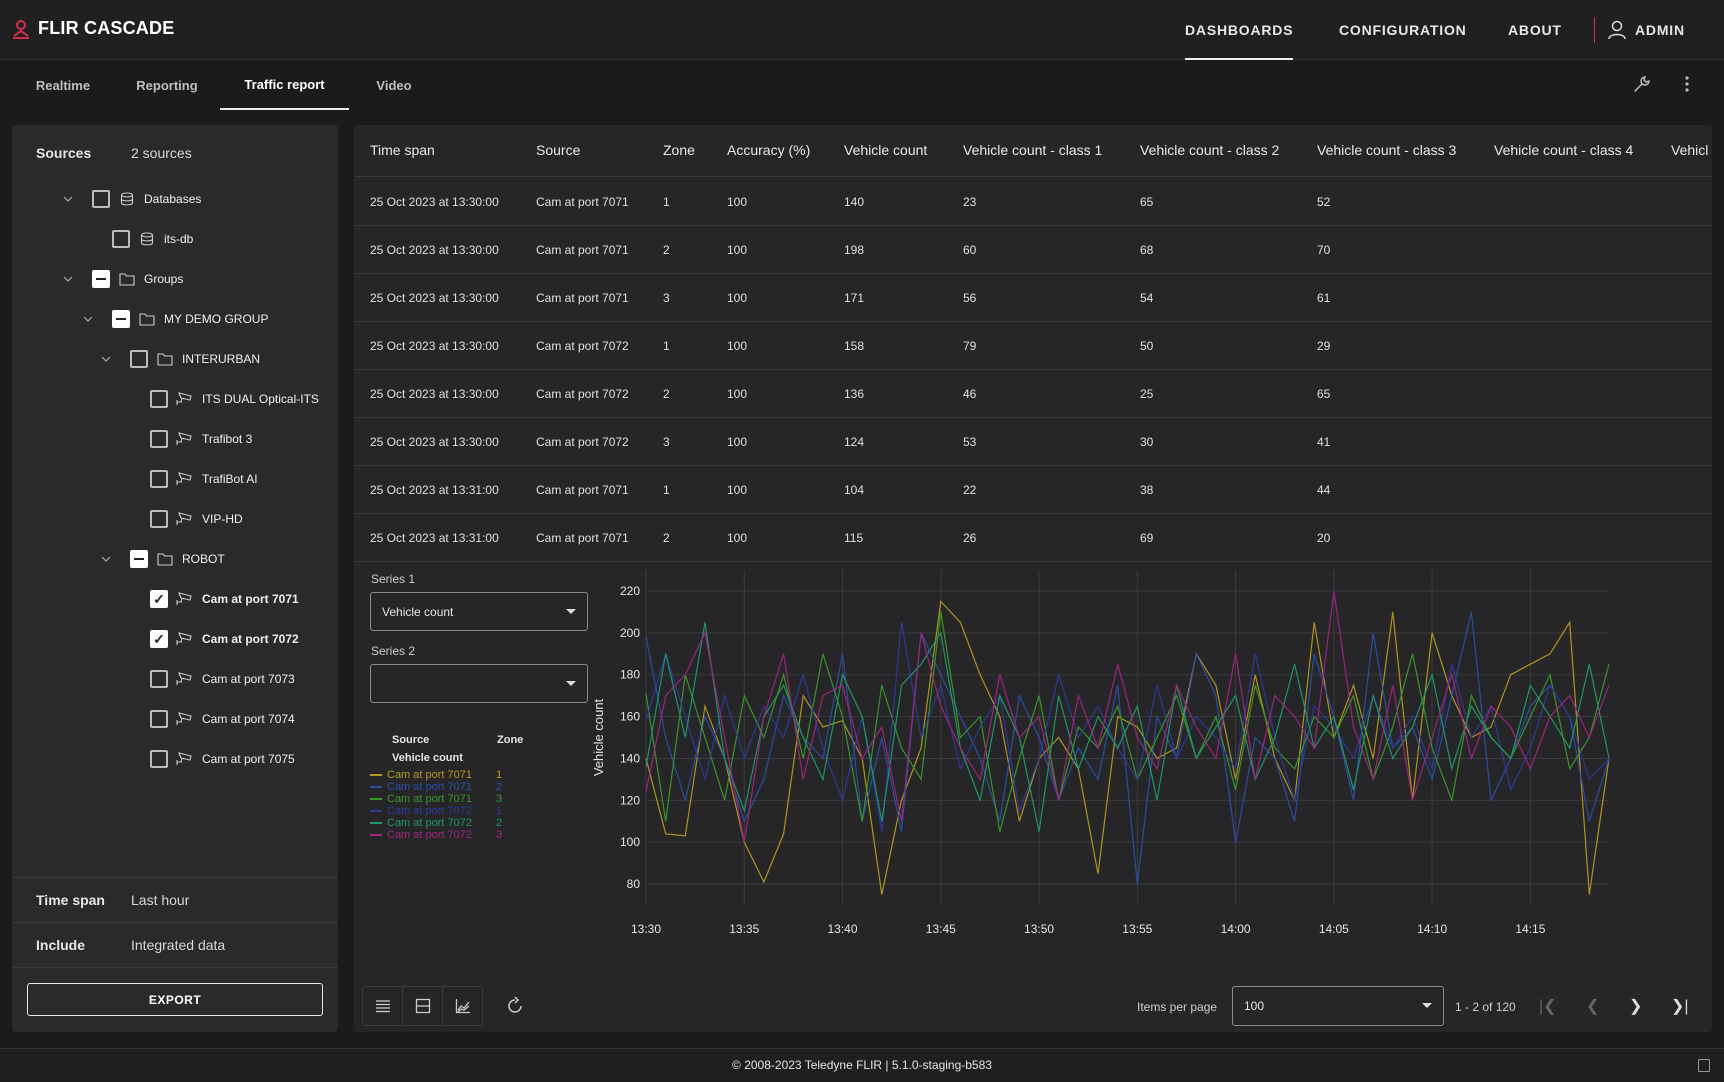 This screenshot has width=1724, height=1082. Describe the element at coordinates (1535, 30) in the screenshot. I see `nav-about: ABOUT` at that location.